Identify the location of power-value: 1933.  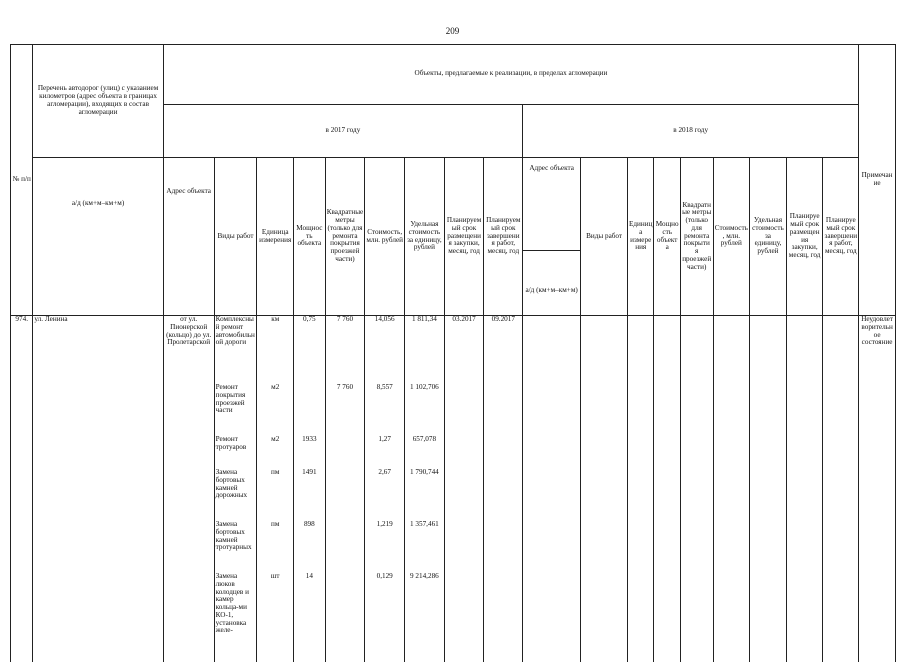
(309, 452).